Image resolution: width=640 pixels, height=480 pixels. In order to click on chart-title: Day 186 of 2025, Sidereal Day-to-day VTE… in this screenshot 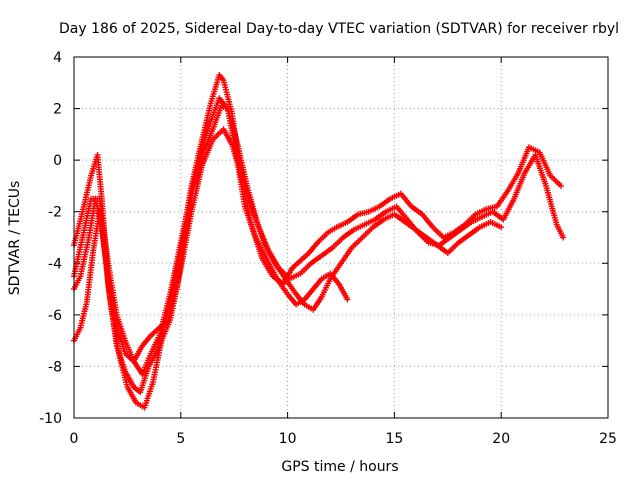, I will do `click(339, 29)`.